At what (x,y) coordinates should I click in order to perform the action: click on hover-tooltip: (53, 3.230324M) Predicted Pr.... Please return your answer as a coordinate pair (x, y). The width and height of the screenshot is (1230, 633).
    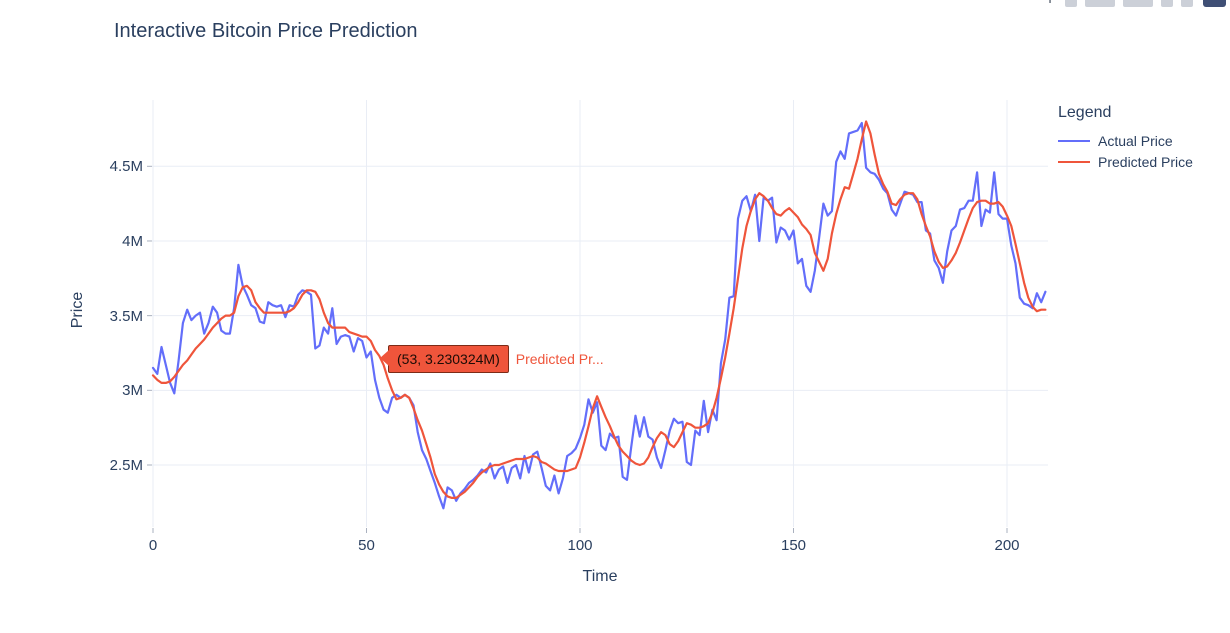
    Looking at the image, I should click on (491, 359).